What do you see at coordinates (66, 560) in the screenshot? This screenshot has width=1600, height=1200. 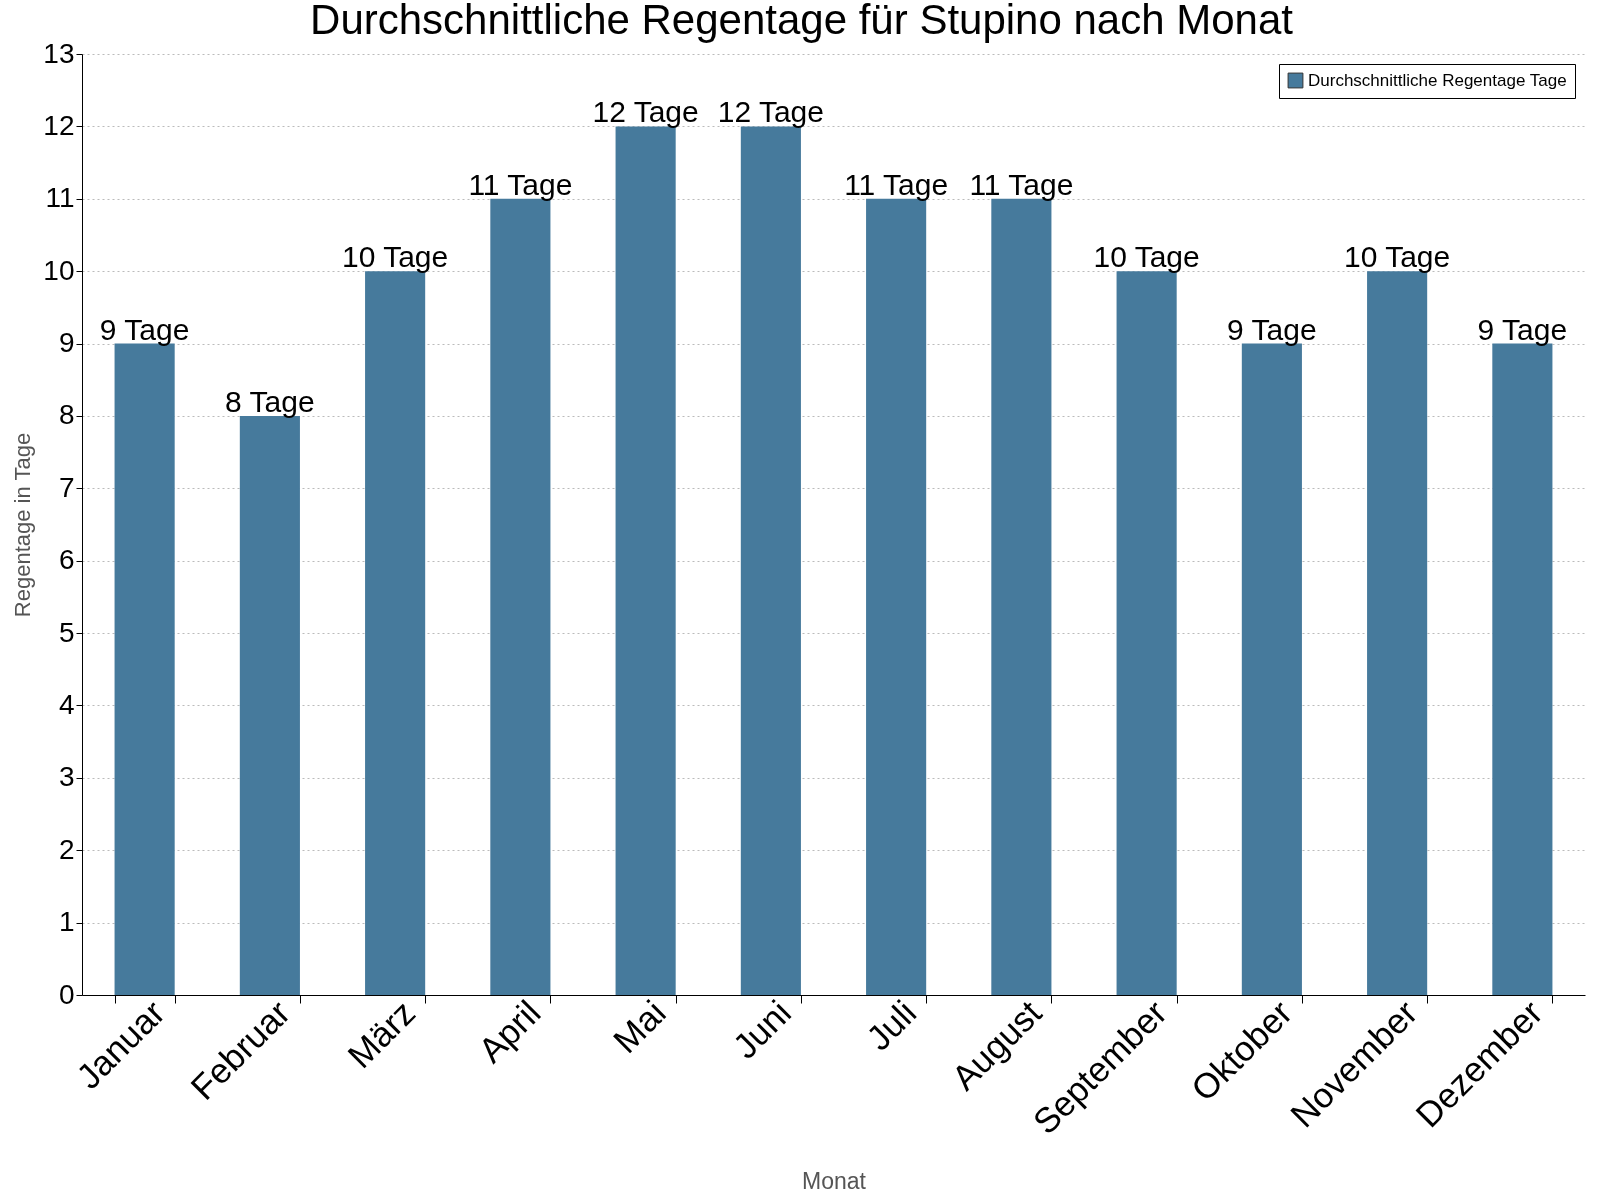 I see `y-tick-label: 6` at bounding box center [66, 560].